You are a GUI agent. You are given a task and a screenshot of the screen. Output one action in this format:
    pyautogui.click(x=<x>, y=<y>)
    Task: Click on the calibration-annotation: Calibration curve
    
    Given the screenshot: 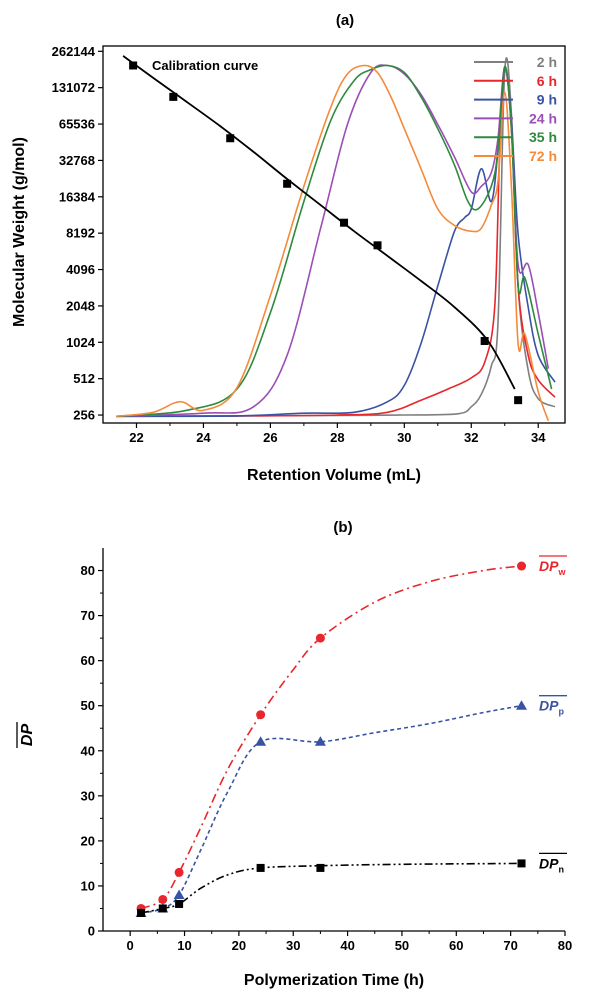 What is the action you would take?
    pyautogui.click(x=205, y=65)
    